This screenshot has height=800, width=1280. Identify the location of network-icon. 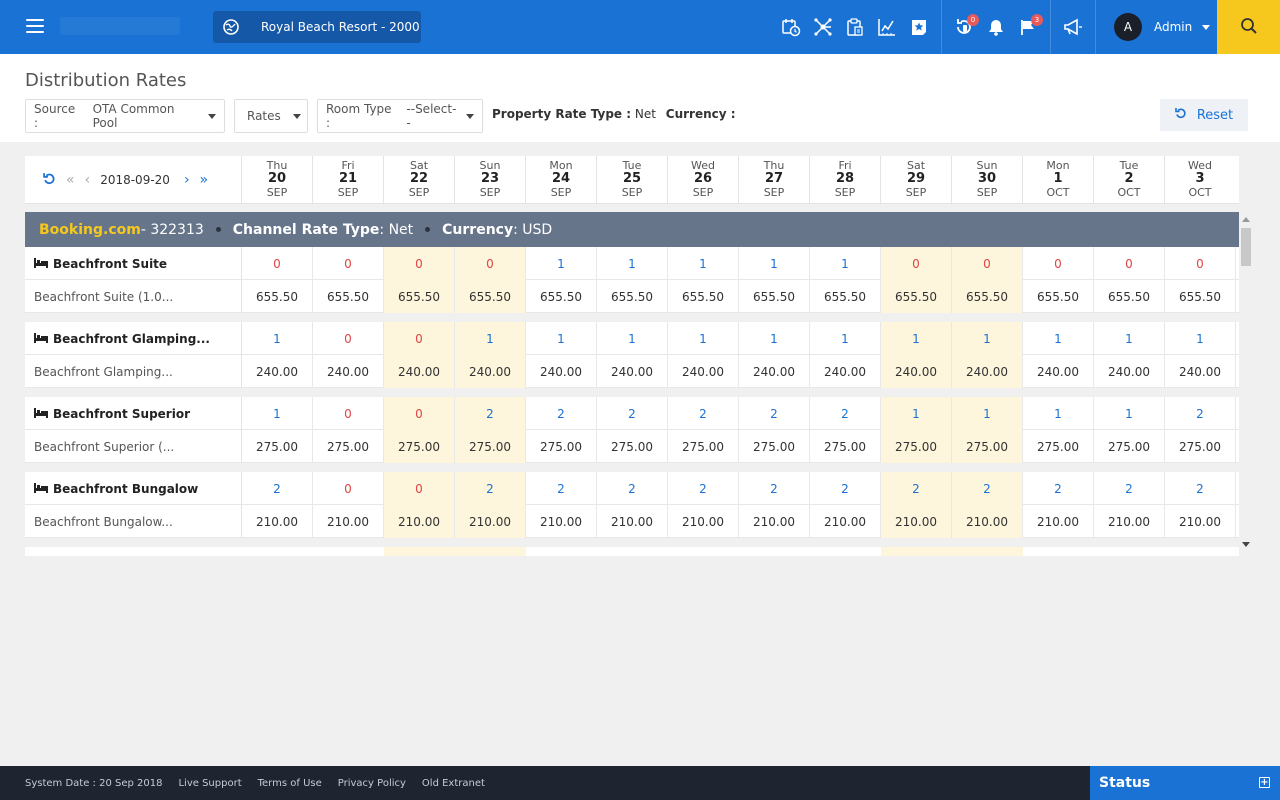
(823, 27).